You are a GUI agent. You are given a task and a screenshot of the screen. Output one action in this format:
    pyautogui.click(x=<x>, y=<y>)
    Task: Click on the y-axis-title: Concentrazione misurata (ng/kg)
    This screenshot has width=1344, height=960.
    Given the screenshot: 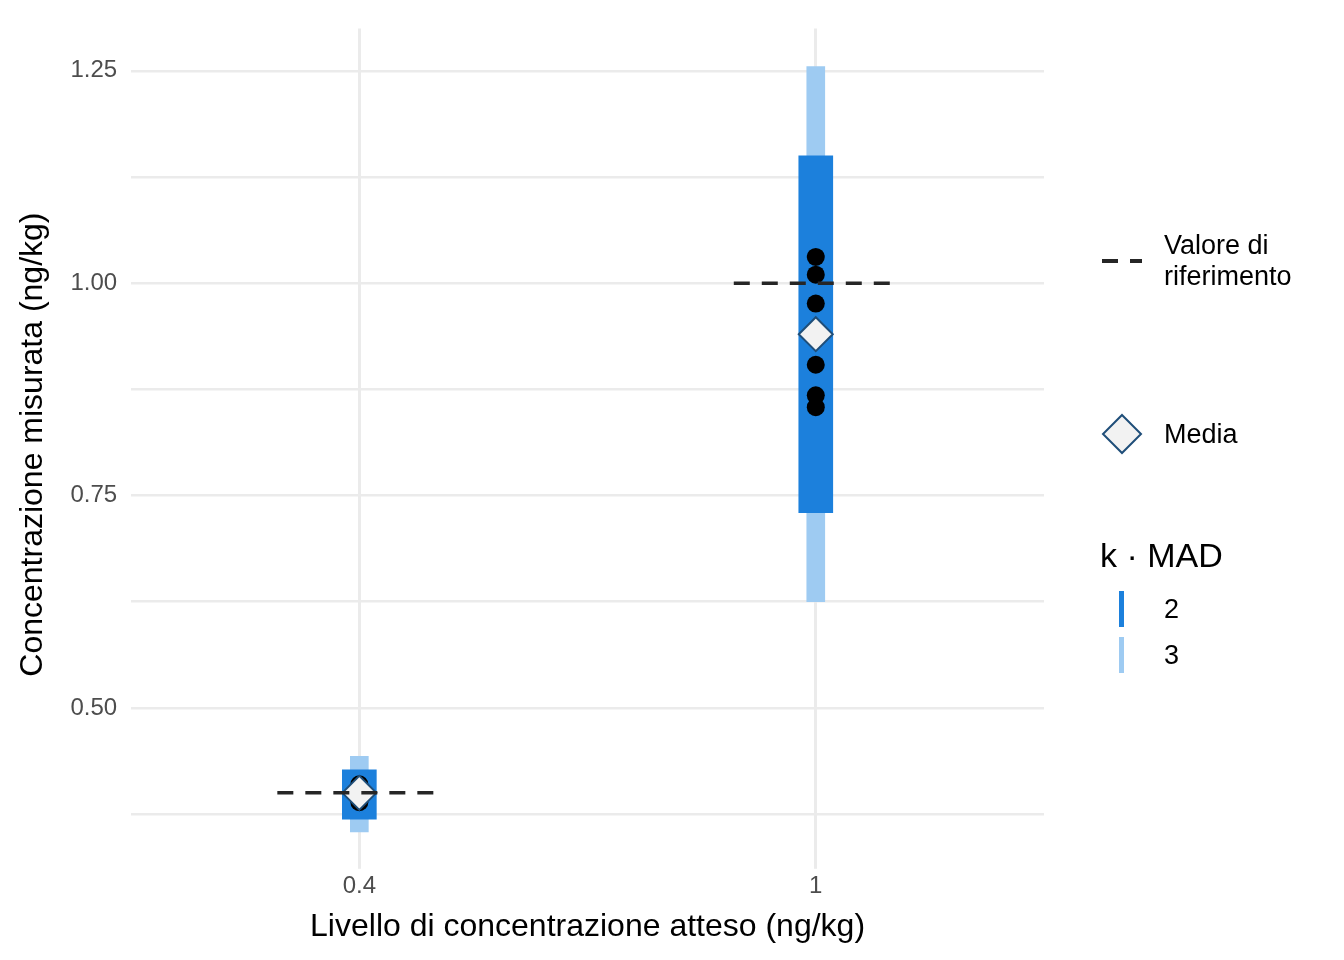 What is the action you would take?
    pyautogui.click(x=31, y=444)
    